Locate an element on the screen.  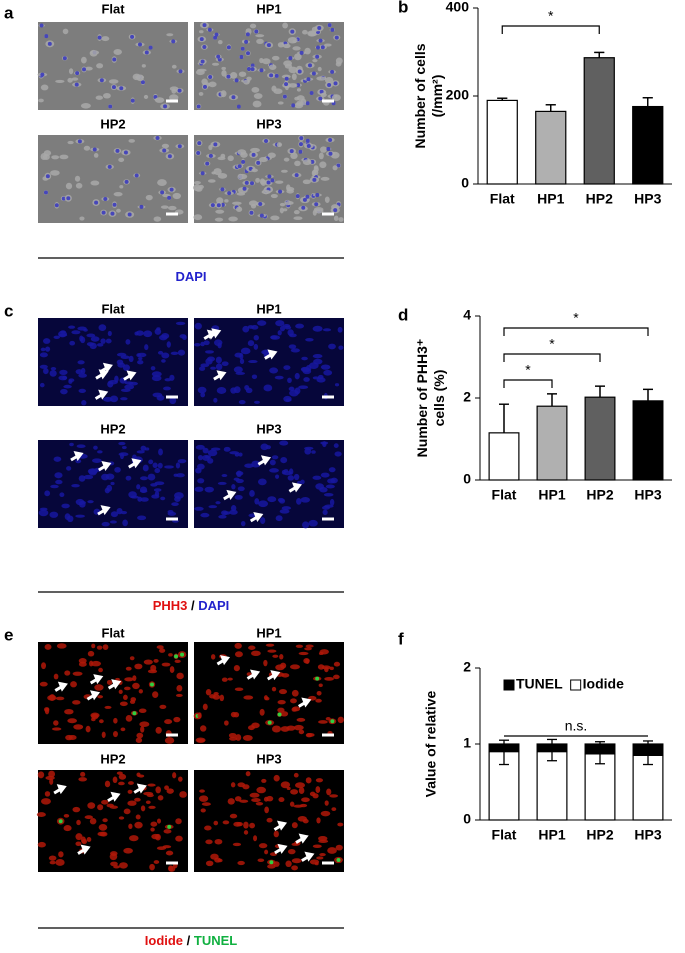
y-tick-label: 0 is located at coordinates (467, 479).